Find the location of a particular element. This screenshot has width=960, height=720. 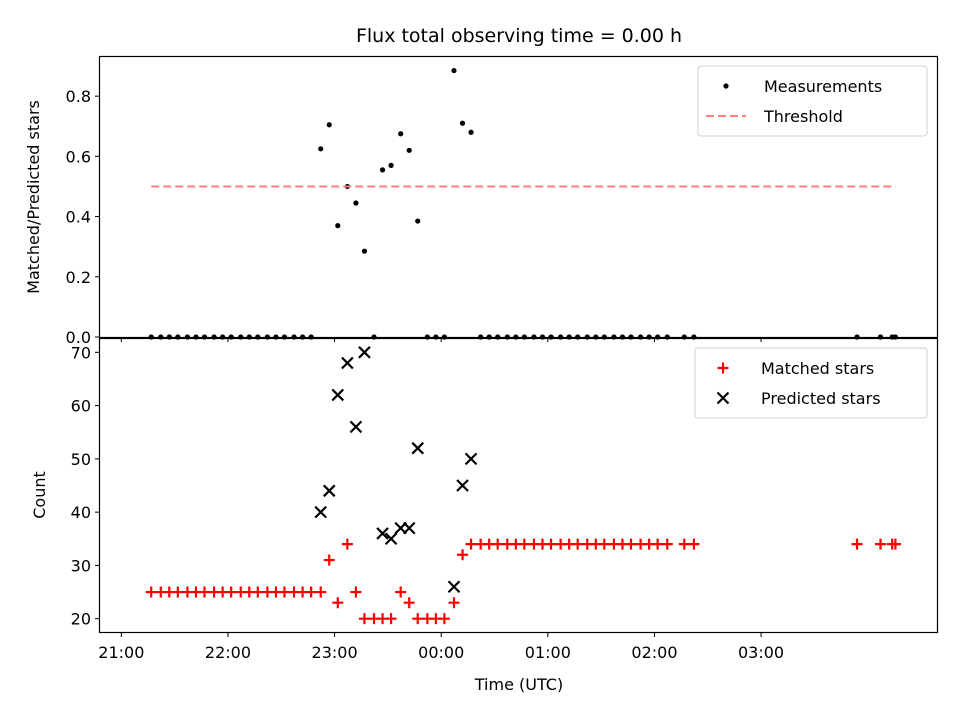

x-tick-label: 03:00 is located at coordinates (761, 652).